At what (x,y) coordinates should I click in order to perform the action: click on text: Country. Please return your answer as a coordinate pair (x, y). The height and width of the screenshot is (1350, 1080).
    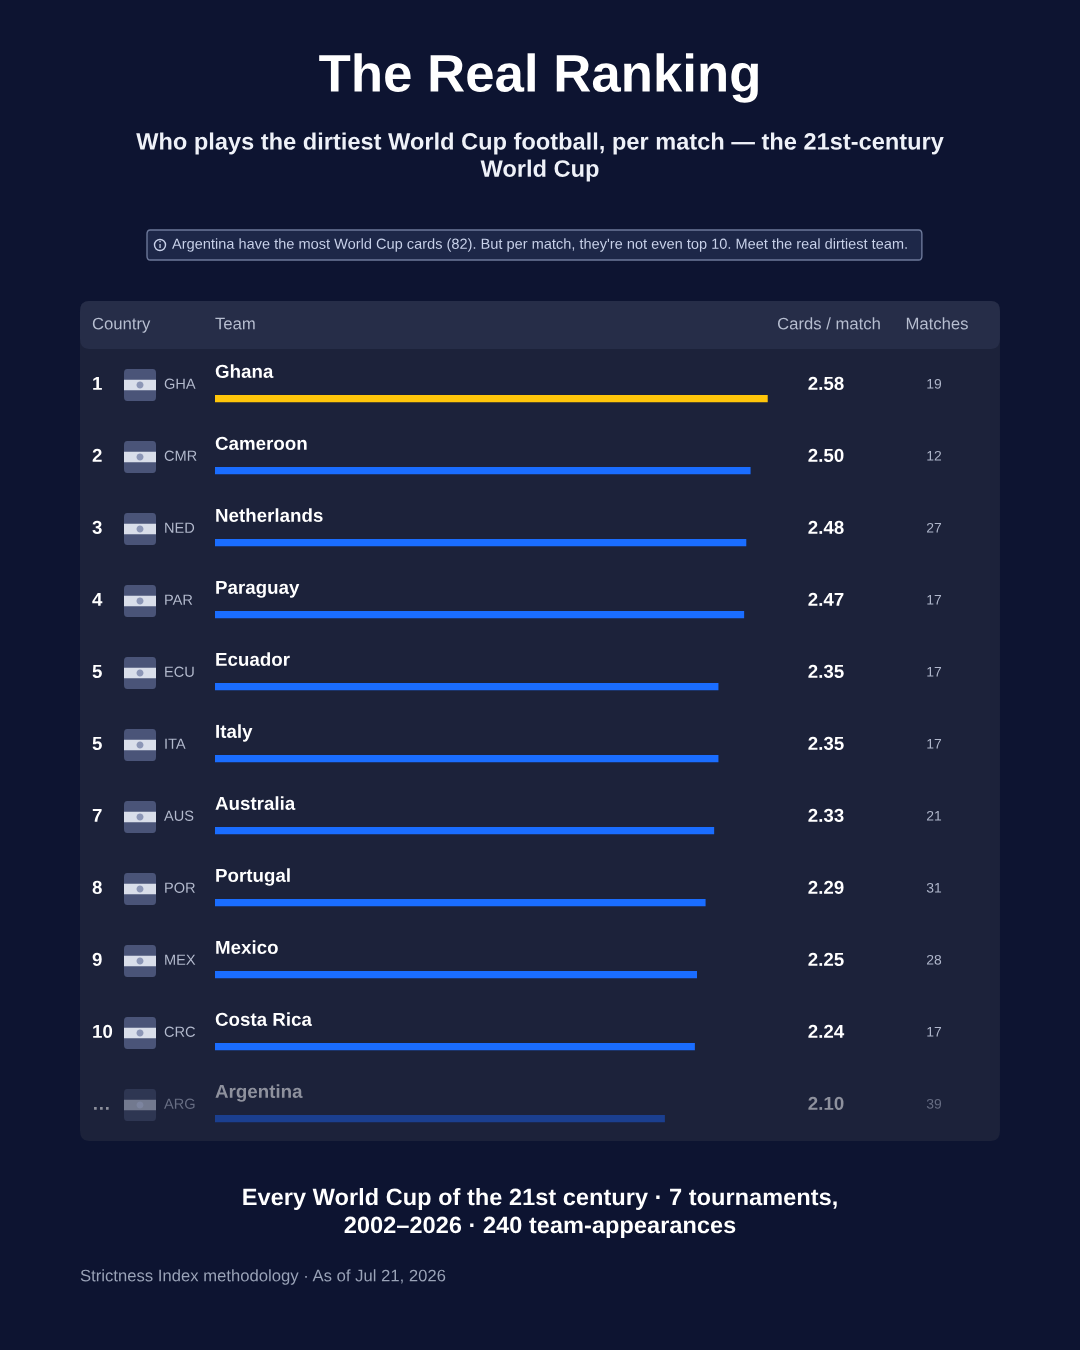
    Looking at the image, I should click on (121, 325).